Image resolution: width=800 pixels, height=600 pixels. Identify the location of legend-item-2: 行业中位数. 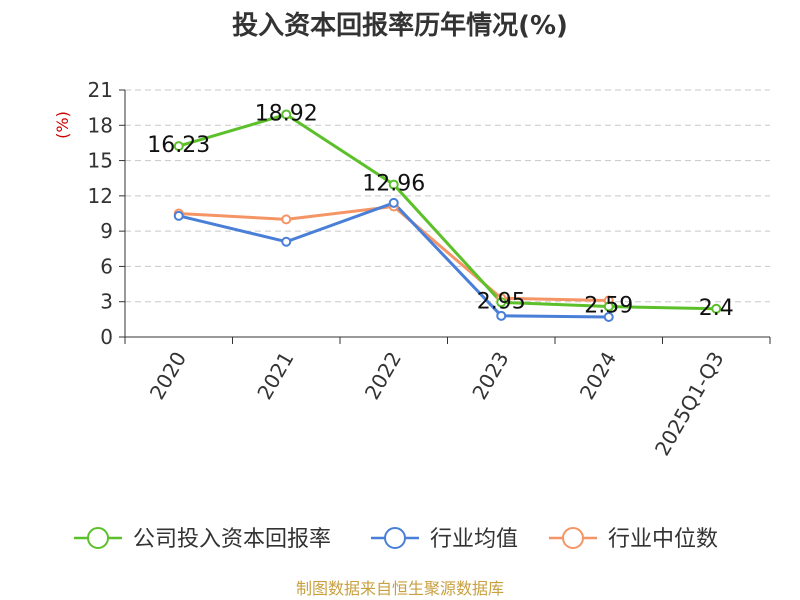
(633, 539).